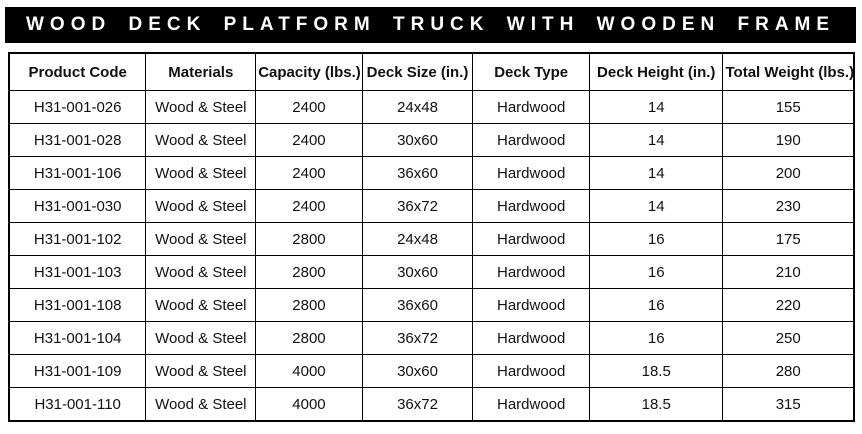 The width and height of the screenshot is (862, 434). I want to click on table-cell: H31-001-106, so click(77, 173).